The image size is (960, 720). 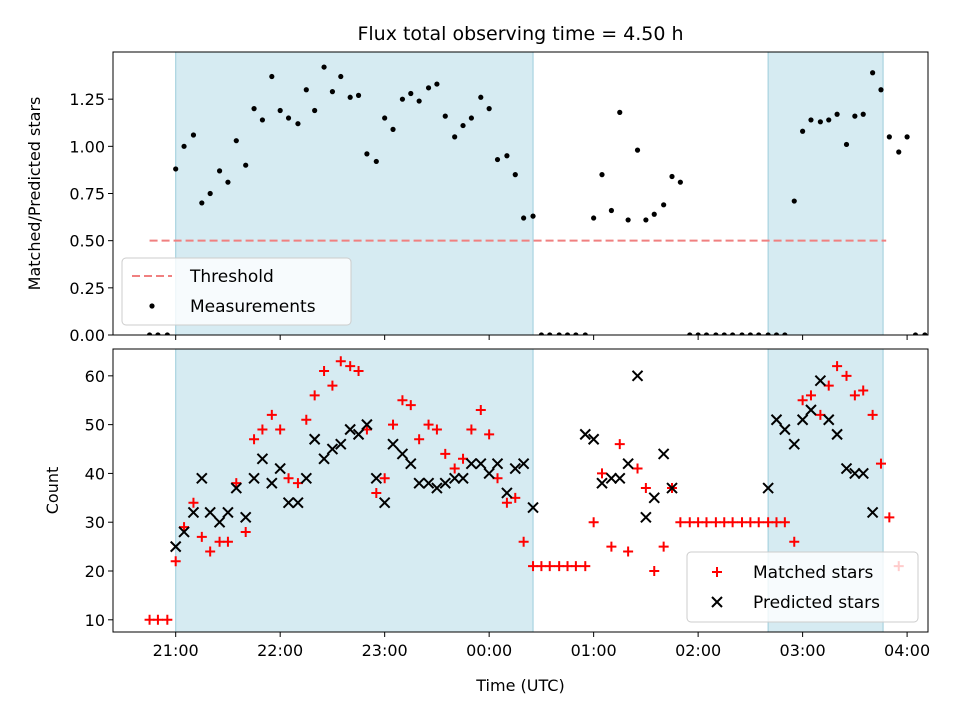 What do you see at coordinates (87, 99) in the screenshot?
I see `y-tick-label: 1.25` at bounding box center [87, 99].